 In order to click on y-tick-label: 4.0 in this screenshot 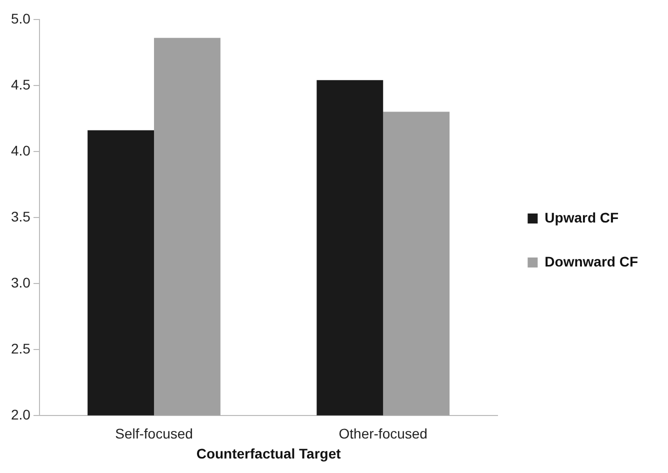, I will do `click(20, 150)`.